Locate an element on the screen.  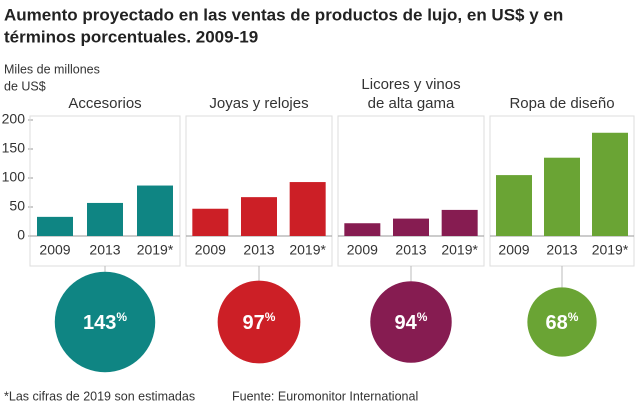
panel-title: Ropa de diseño is located at coordinates (561, 103).